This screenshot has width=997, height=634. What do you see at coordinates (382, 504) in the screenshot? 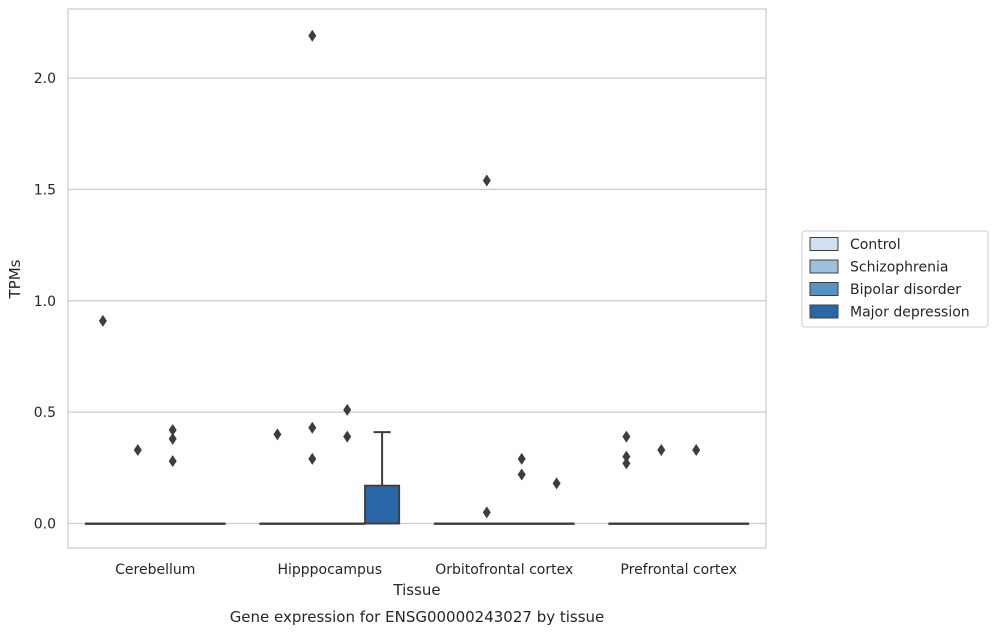
I see `box-body` at bounding box center [382, 504].